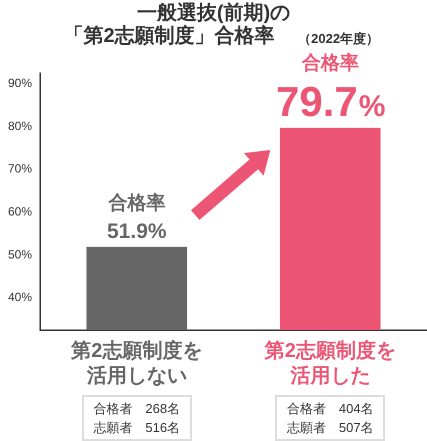  I want to click on y-tick-label: 40%, so click(20, 297).